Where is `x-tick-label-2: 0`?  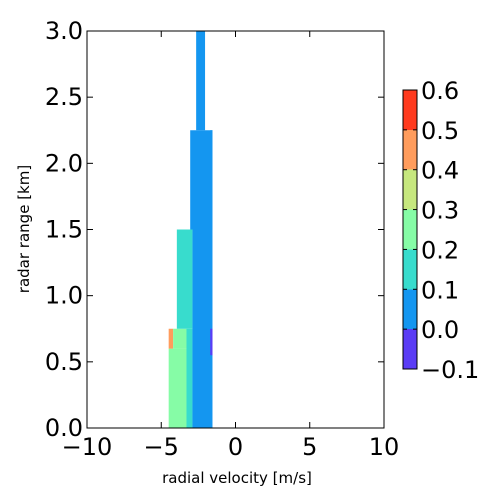
x-tick-label-2: 0 is located at coordinates (235, 447).